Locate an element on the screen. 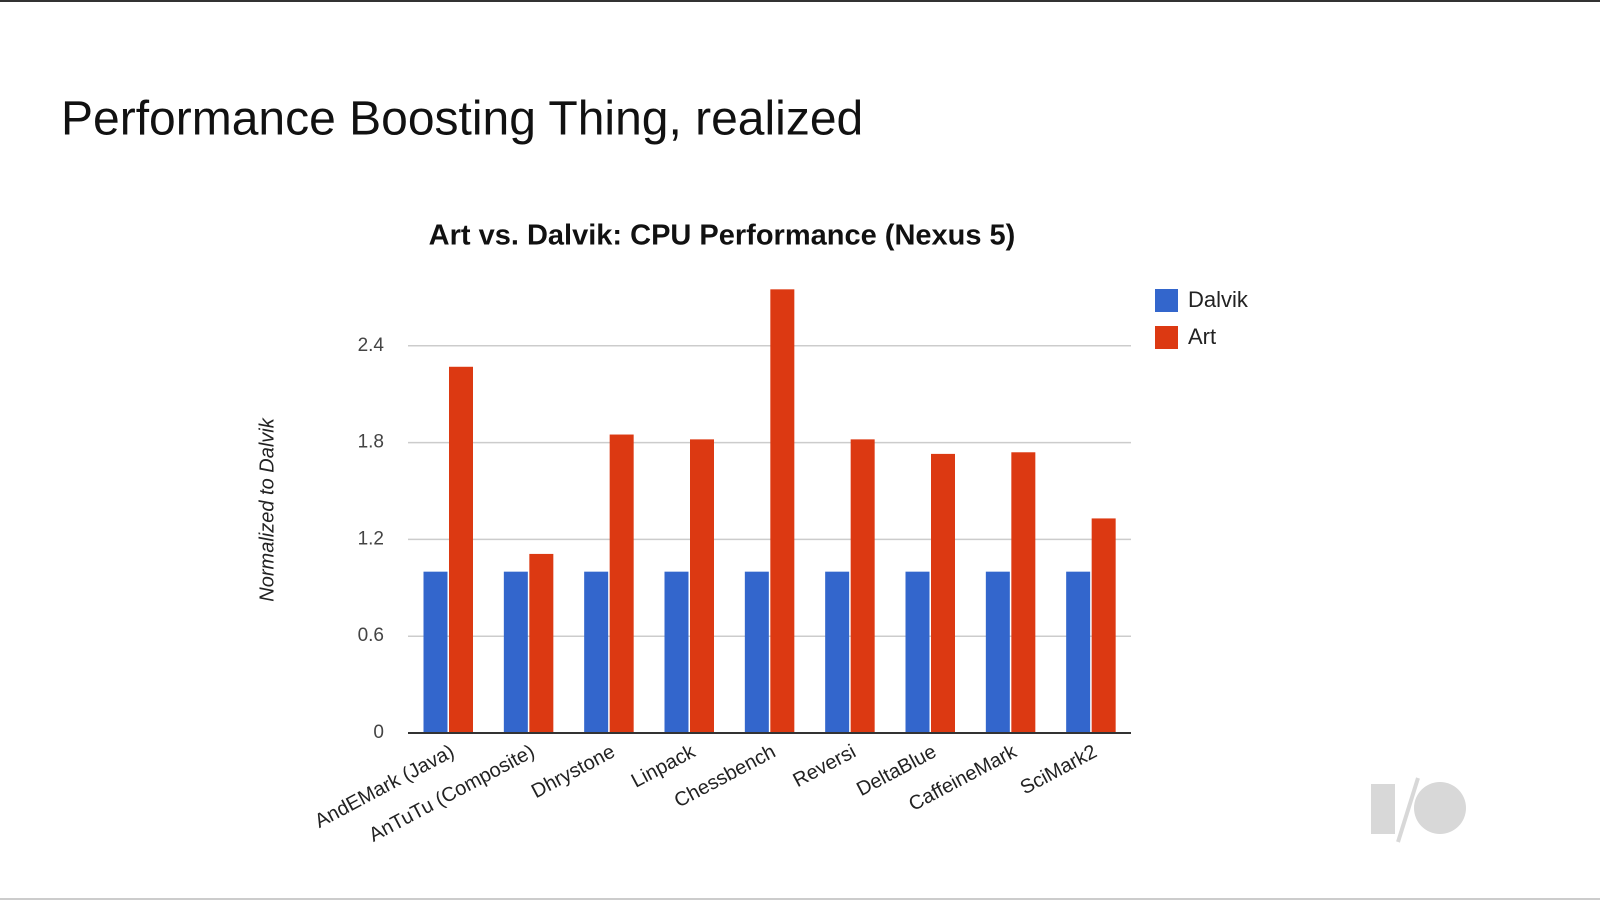  io-logo is located at coordinates (1418, 810).